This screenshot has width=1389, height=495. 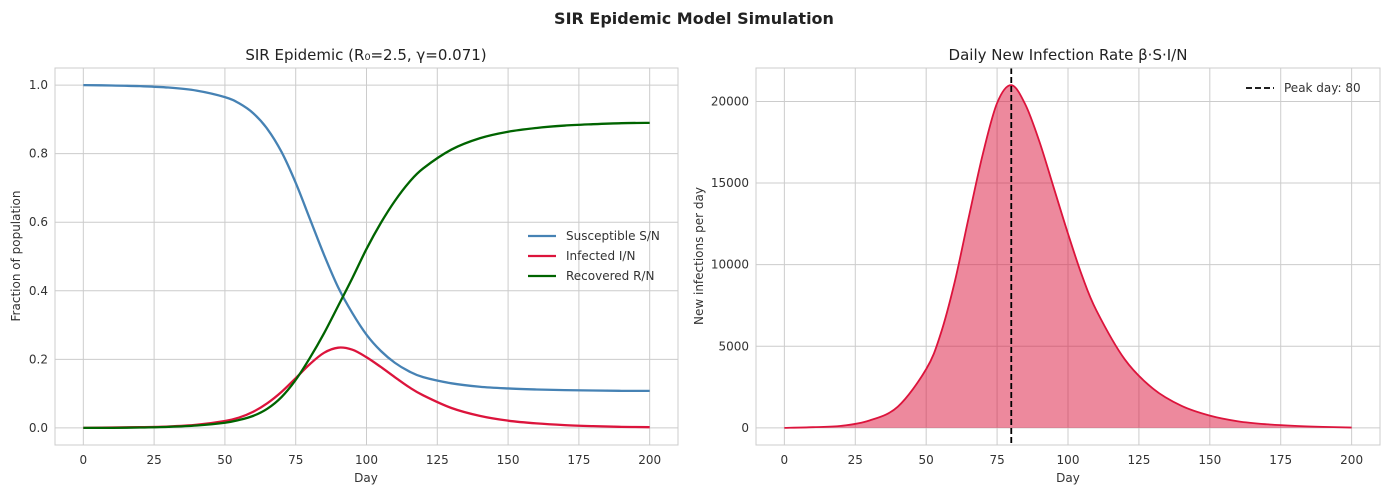 What do you see at coordinates (38, 359) in the screenshot?
I see `sir-y-tick-label: 0.2` at bounding box center [38, 359].